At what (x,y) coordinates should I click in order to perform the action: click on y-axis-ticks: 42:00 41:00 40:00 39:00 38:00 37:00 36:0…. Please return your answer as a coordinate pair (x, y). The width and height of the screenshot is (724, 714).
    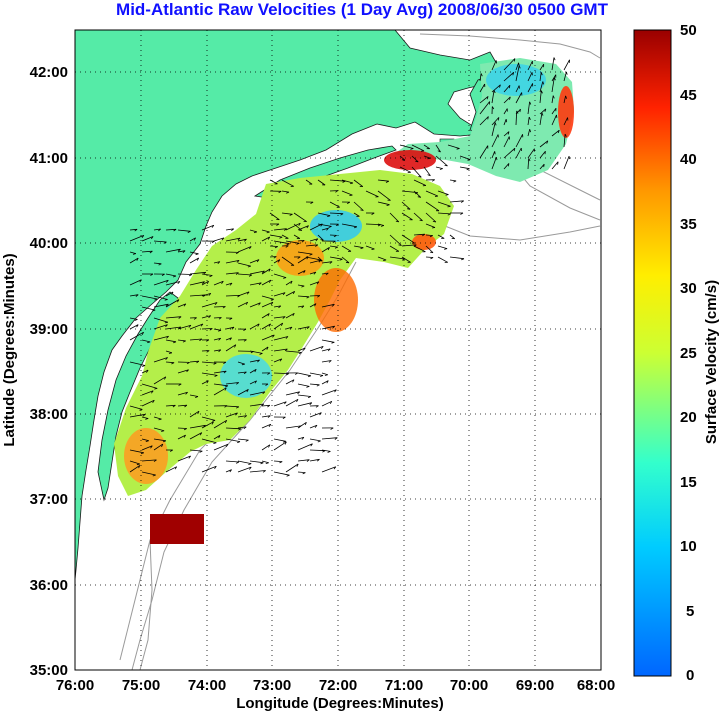
    Looking at the image, I should click on (49, 371).